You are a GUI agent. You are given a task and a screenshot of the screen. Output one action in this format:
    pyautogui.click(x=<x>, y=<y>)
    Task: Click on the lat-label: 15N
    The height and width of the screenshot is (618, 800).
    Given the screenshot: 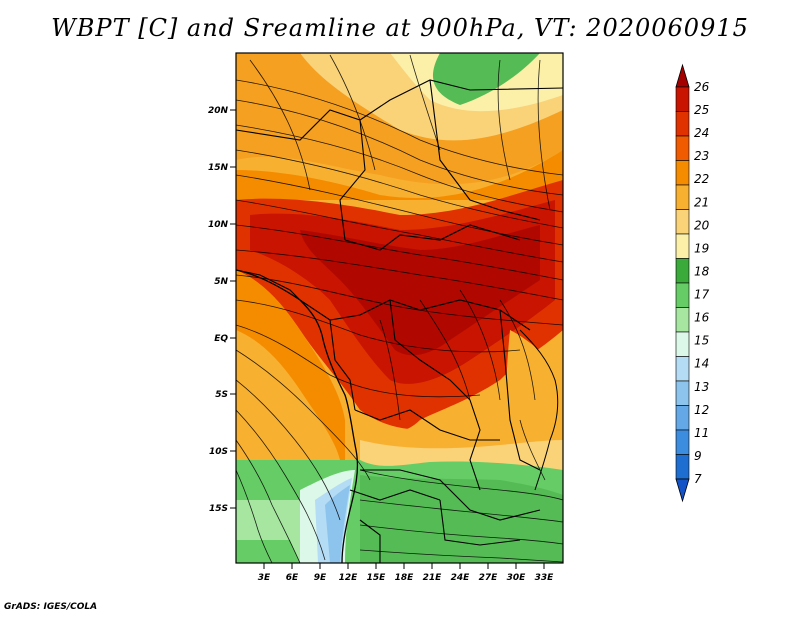 What is the action you would take?
    pyautogui.click(x=218, y=168)
    